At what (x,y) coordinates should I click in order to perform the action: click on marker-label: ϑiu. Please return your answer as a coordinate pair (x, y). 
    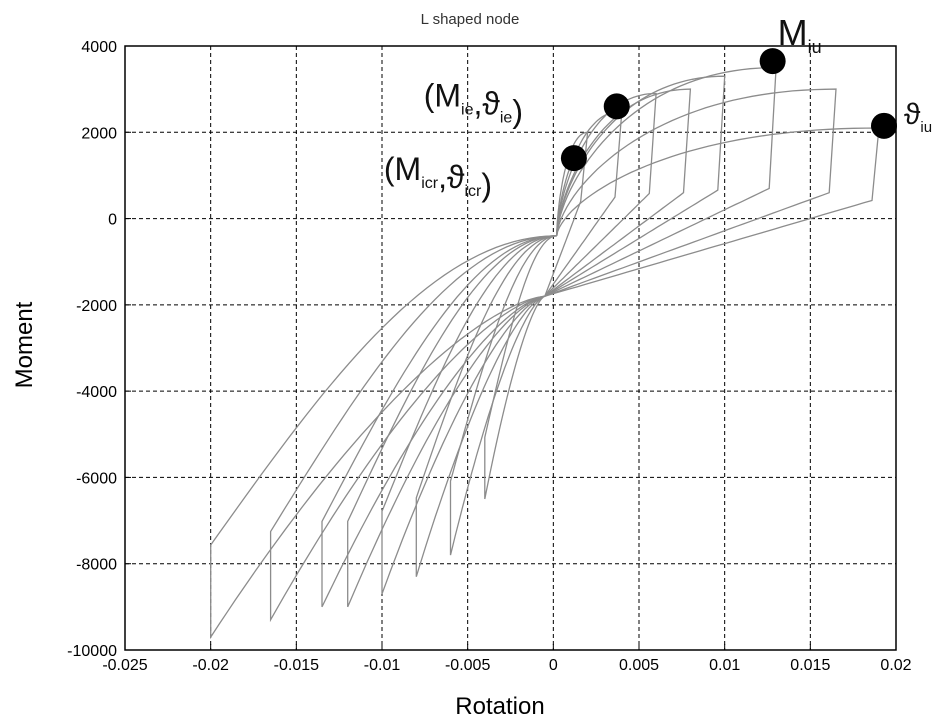
    Looking at the image, I should click on (918, 117).